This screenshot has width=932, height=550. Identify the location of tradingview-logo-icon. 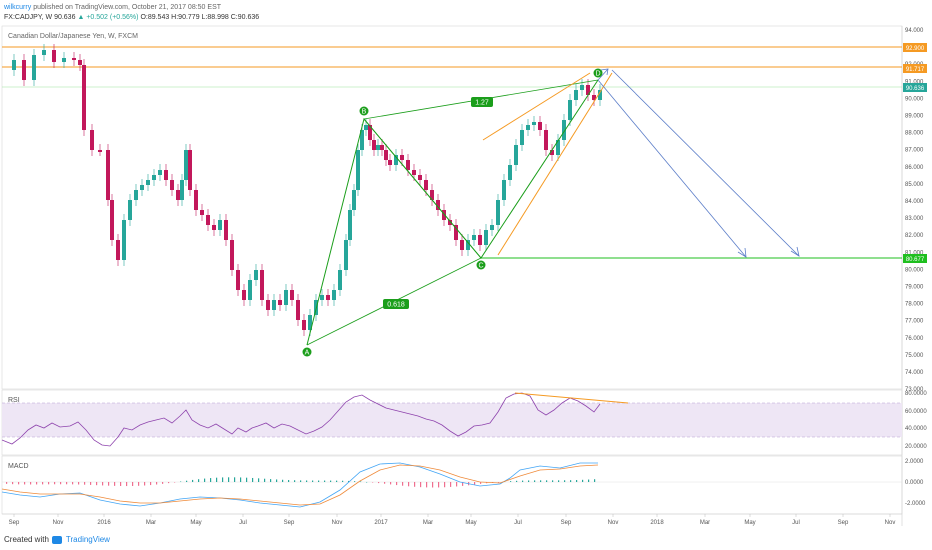
(56, 539).